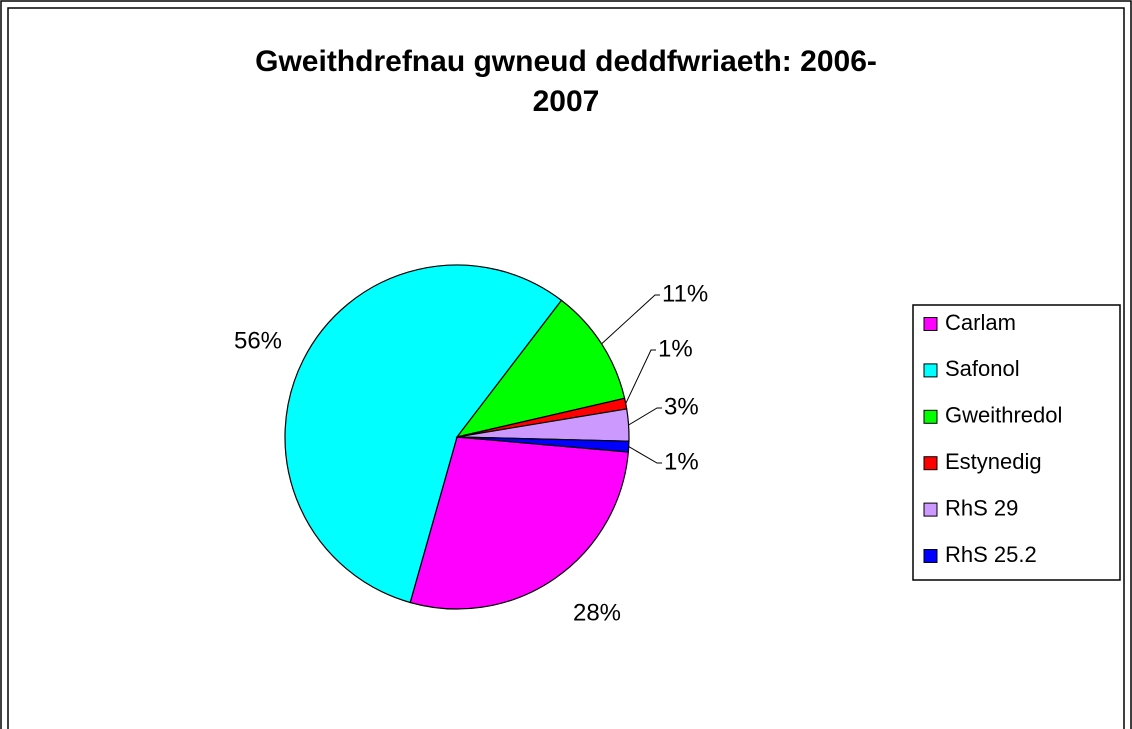  What do you see at coordinates (597, 612) in the screenshot?
I see `data-label: 28%` at bounding box center [597, 612].